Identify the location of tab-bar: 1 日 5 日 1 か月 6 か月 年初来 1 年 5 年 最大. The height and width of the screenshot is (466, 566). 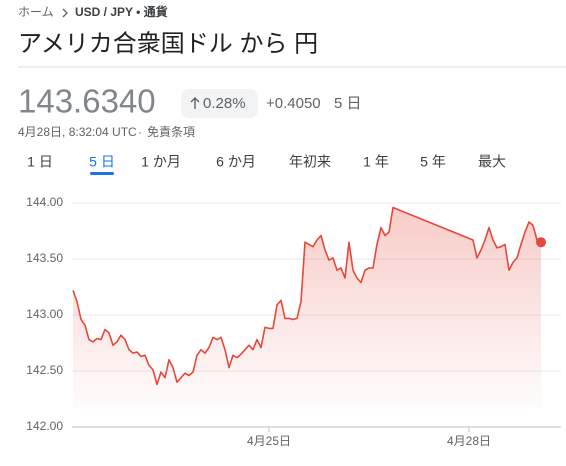
(266, 164).